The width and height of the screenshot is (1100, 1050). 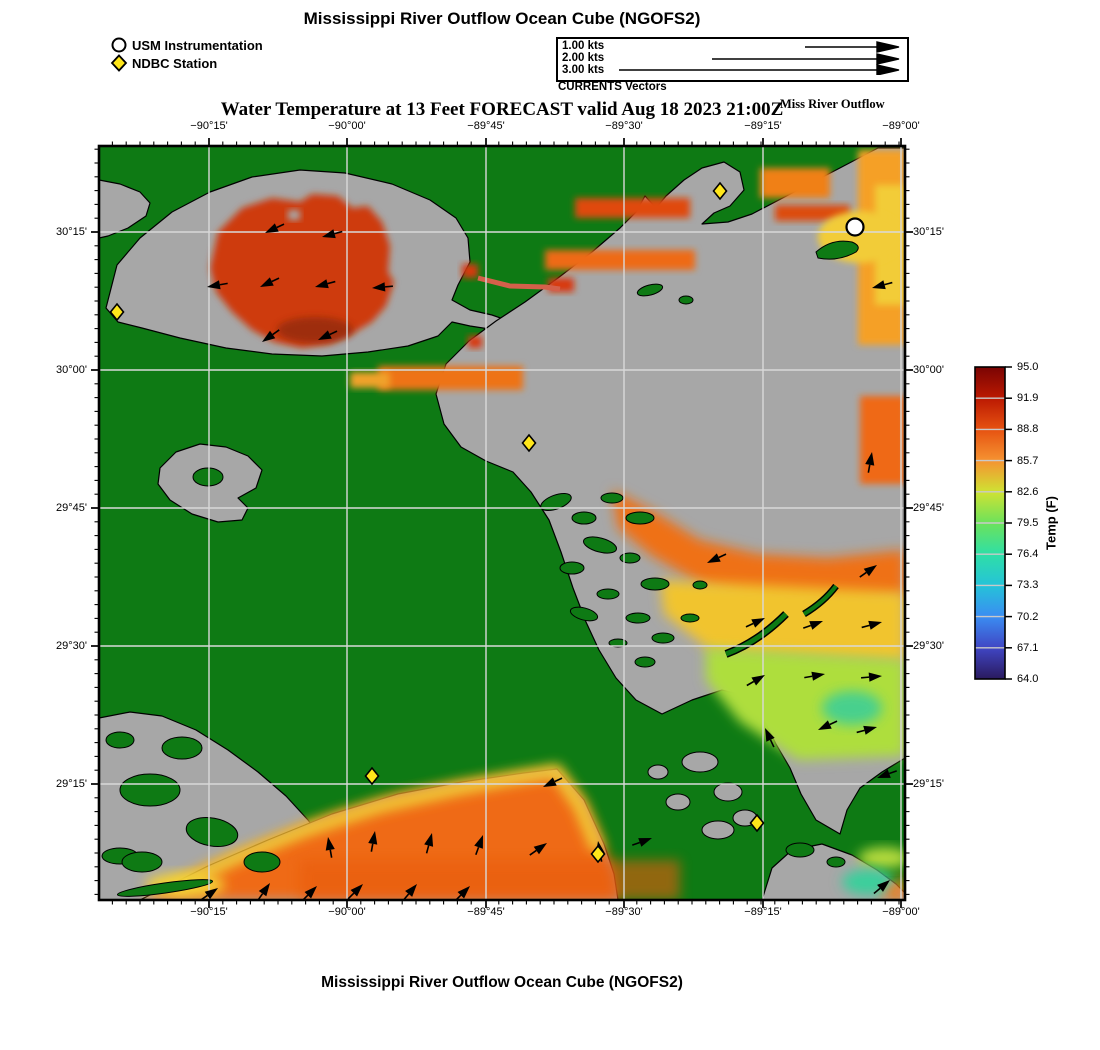 What do you see at coordinates (763, 912) in the screenshot?
I see `lon-label-bot-4: −89°15'` at bounding box center [763, 912].